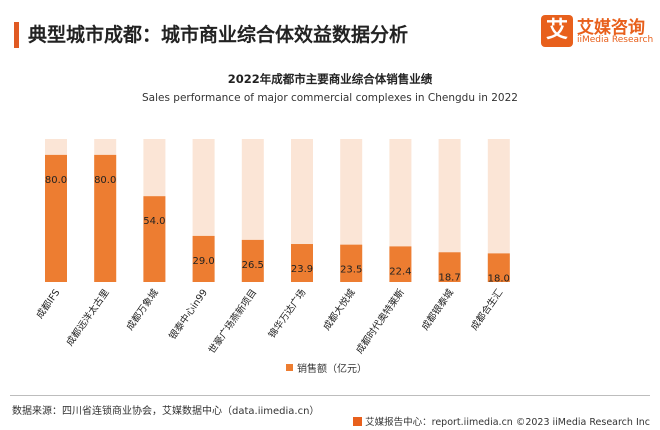 This screenshot has width=660, height=430. I want to click on brand-logo: 艾 艾媒咨询 iiMedia Research, so click(597, 32).